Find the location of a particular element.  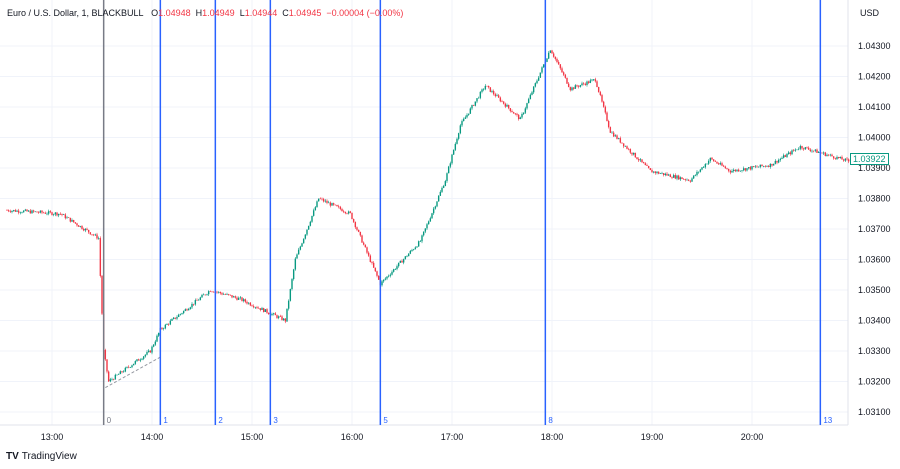

symbol-name: Euro / U.S. Dollar, 1, BLACKBULL is located at coordinates (75, 13).